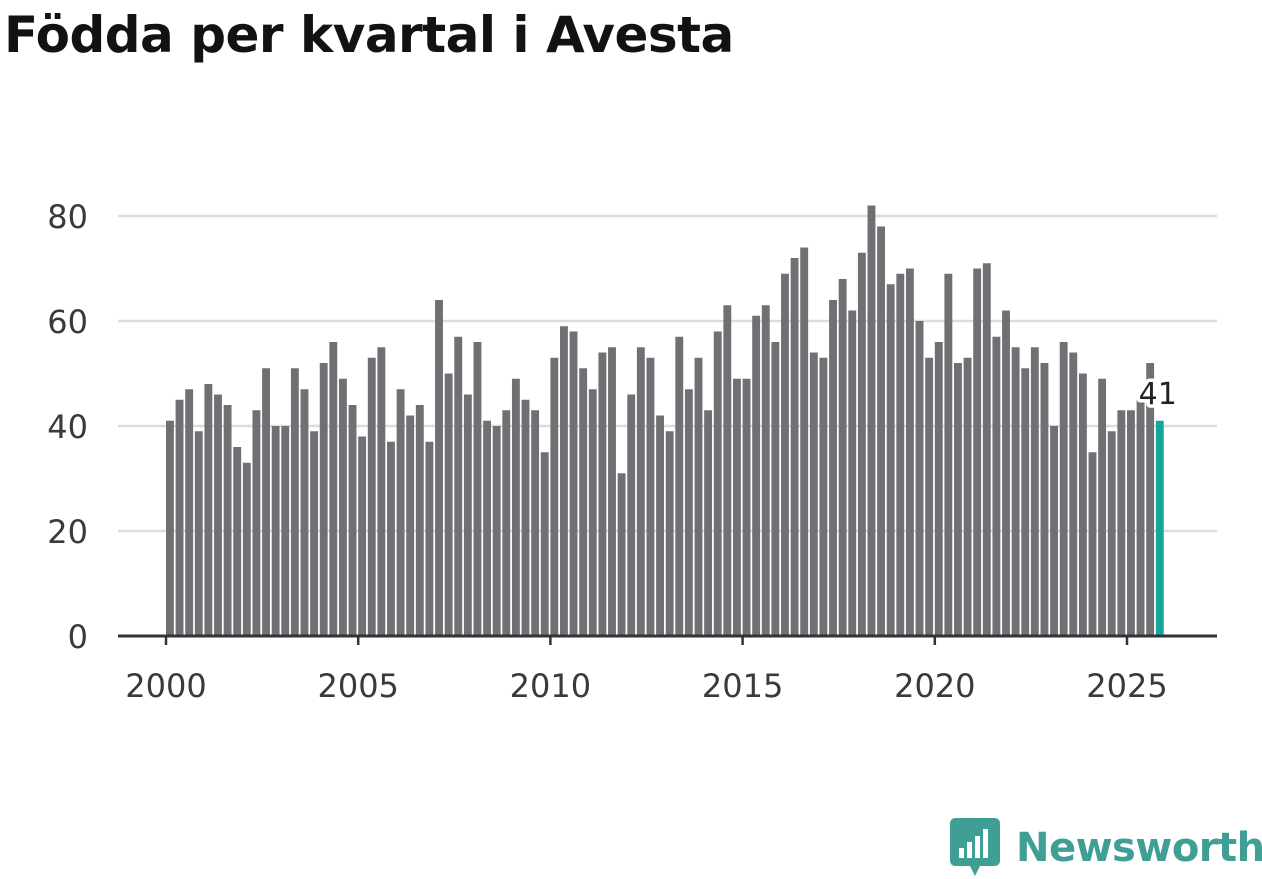  What do you see at coordinates (67, 217) in the screenshot?
I see `y-tick-label-80: 80` at bounding box center [67, 217].